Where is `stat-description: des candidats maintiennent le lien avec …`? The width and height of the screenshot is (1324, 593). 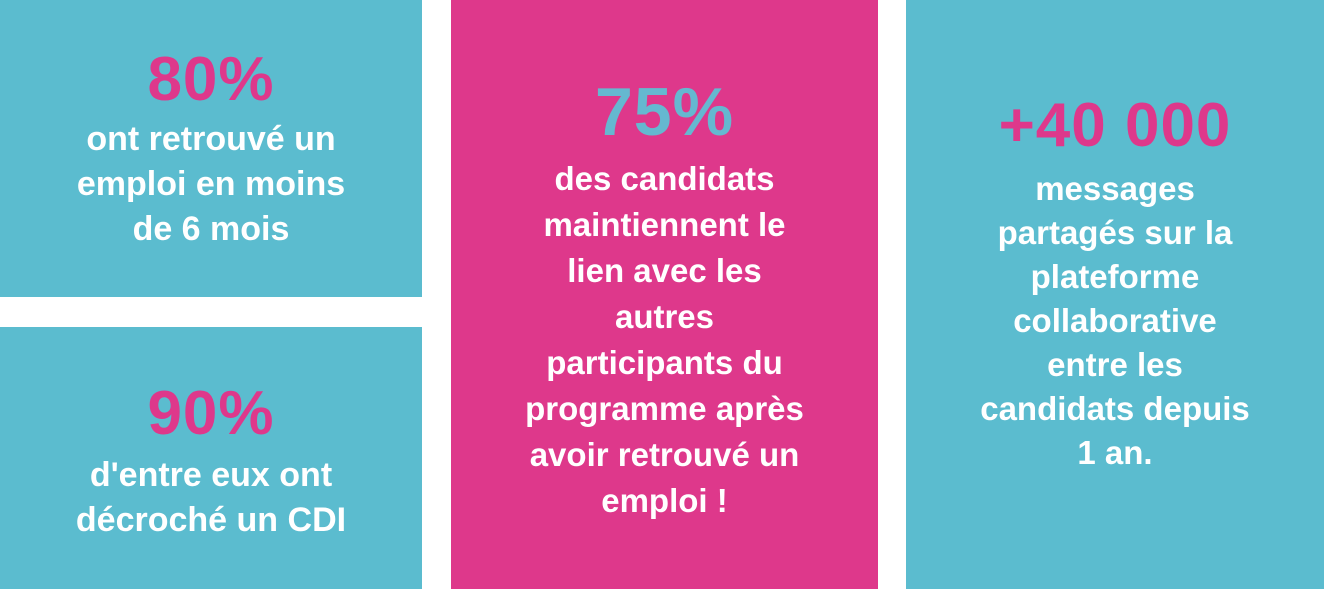
stat-description: des candidats maintiennent le lien avec … is located at coordinates (664, 339).